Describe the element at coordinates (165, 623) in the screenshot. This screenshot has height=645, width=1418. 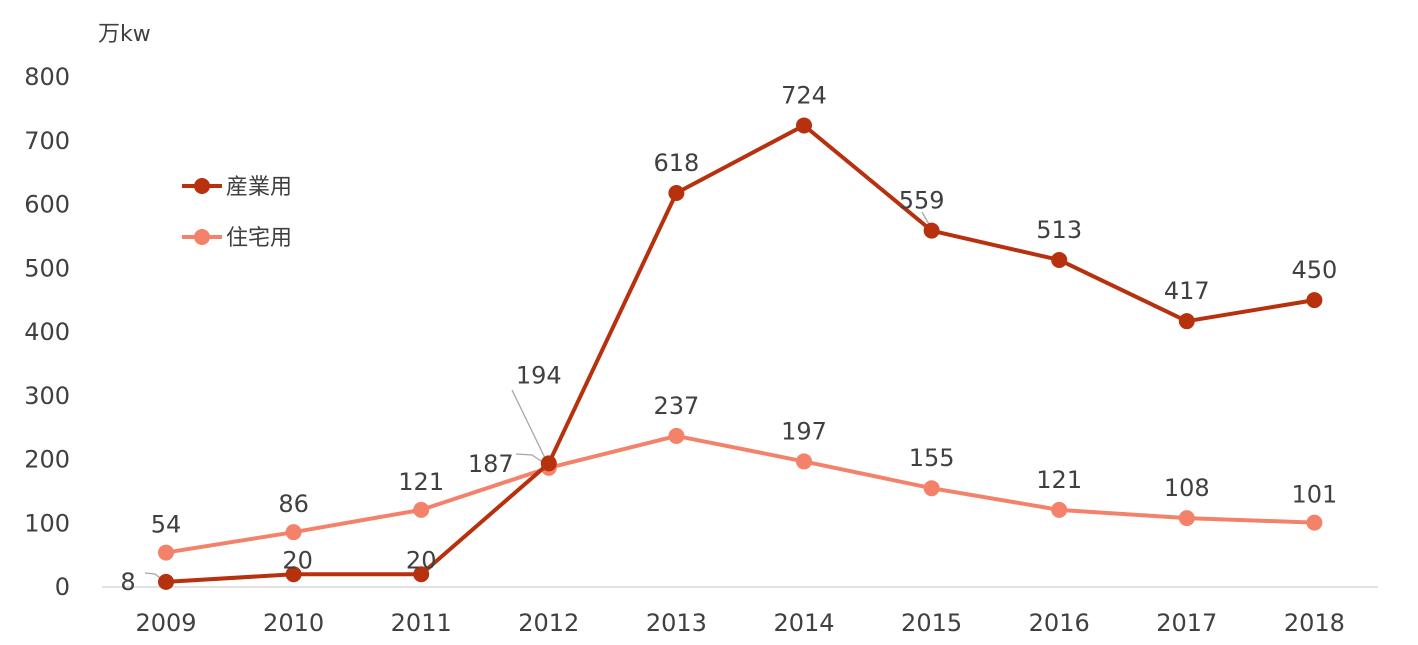
I see `x-tick-label: 2009` at that location.